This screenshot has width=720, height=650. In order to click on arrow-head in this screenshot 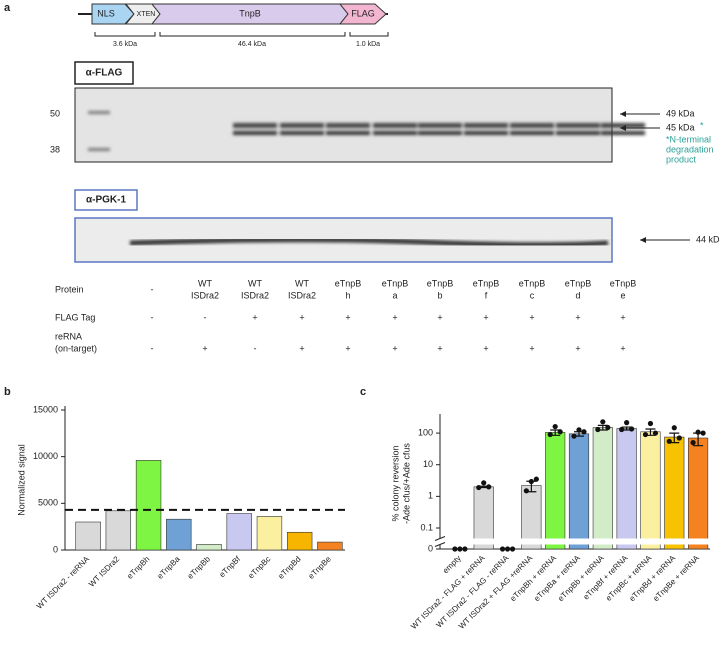, I will do `click(623, 114)`.